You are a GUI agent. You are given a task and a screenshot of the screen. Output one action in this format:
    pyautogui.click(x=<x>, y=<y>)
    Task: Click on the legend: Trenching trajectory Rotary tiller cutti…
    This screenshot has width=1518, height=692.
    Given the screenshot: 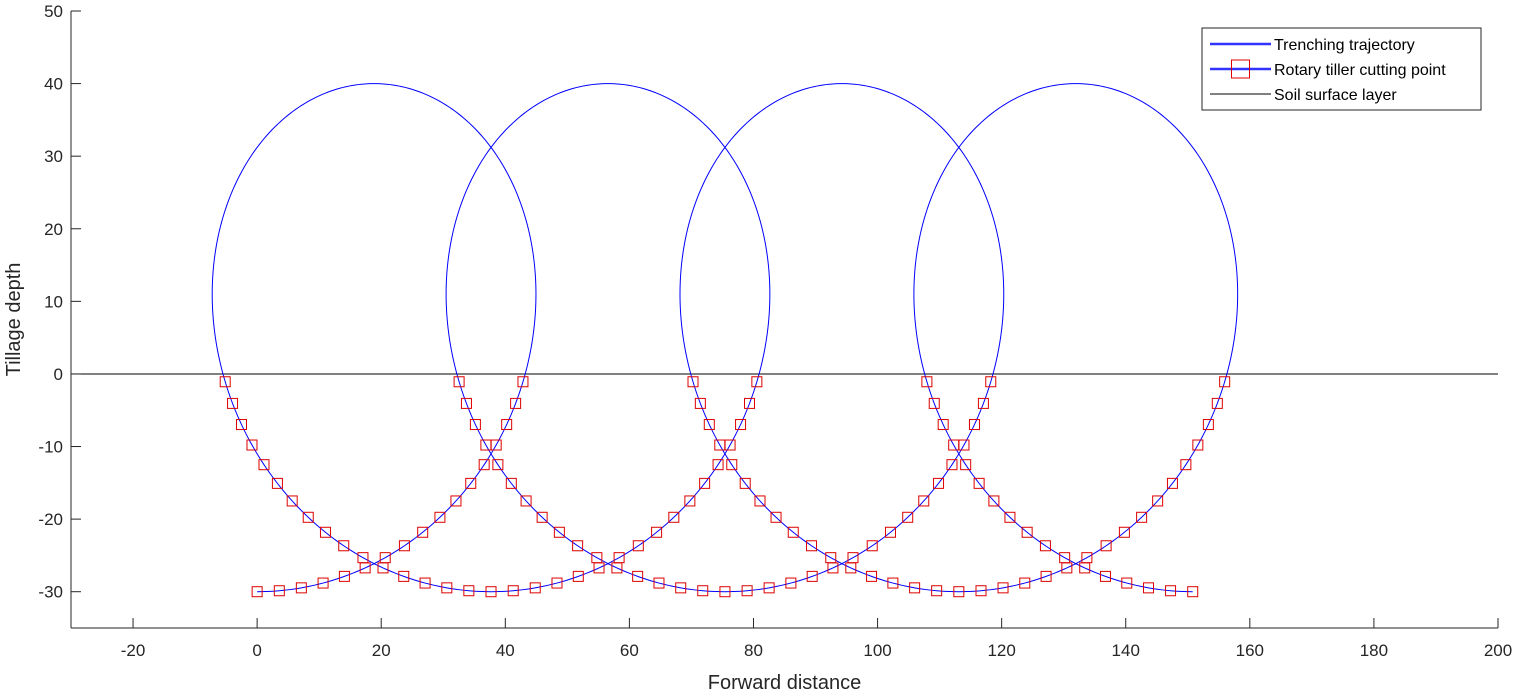 What is the action you would take?
    pyautogui.click(x=1341, y=69)
    